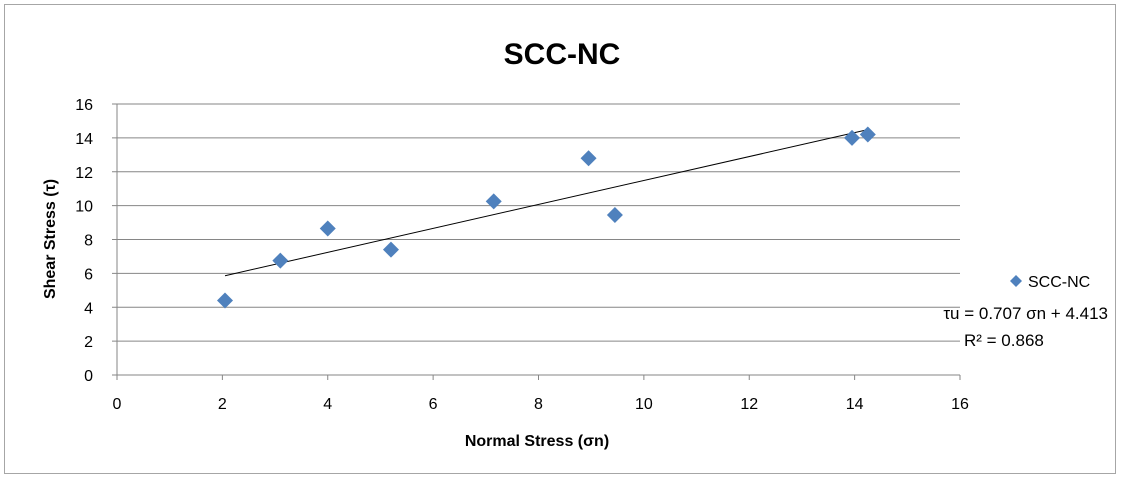  What do you see at coordinates (88, 308) in the screenshot?
I see `y-tick-label: 4` at bounding box center [88, 308].